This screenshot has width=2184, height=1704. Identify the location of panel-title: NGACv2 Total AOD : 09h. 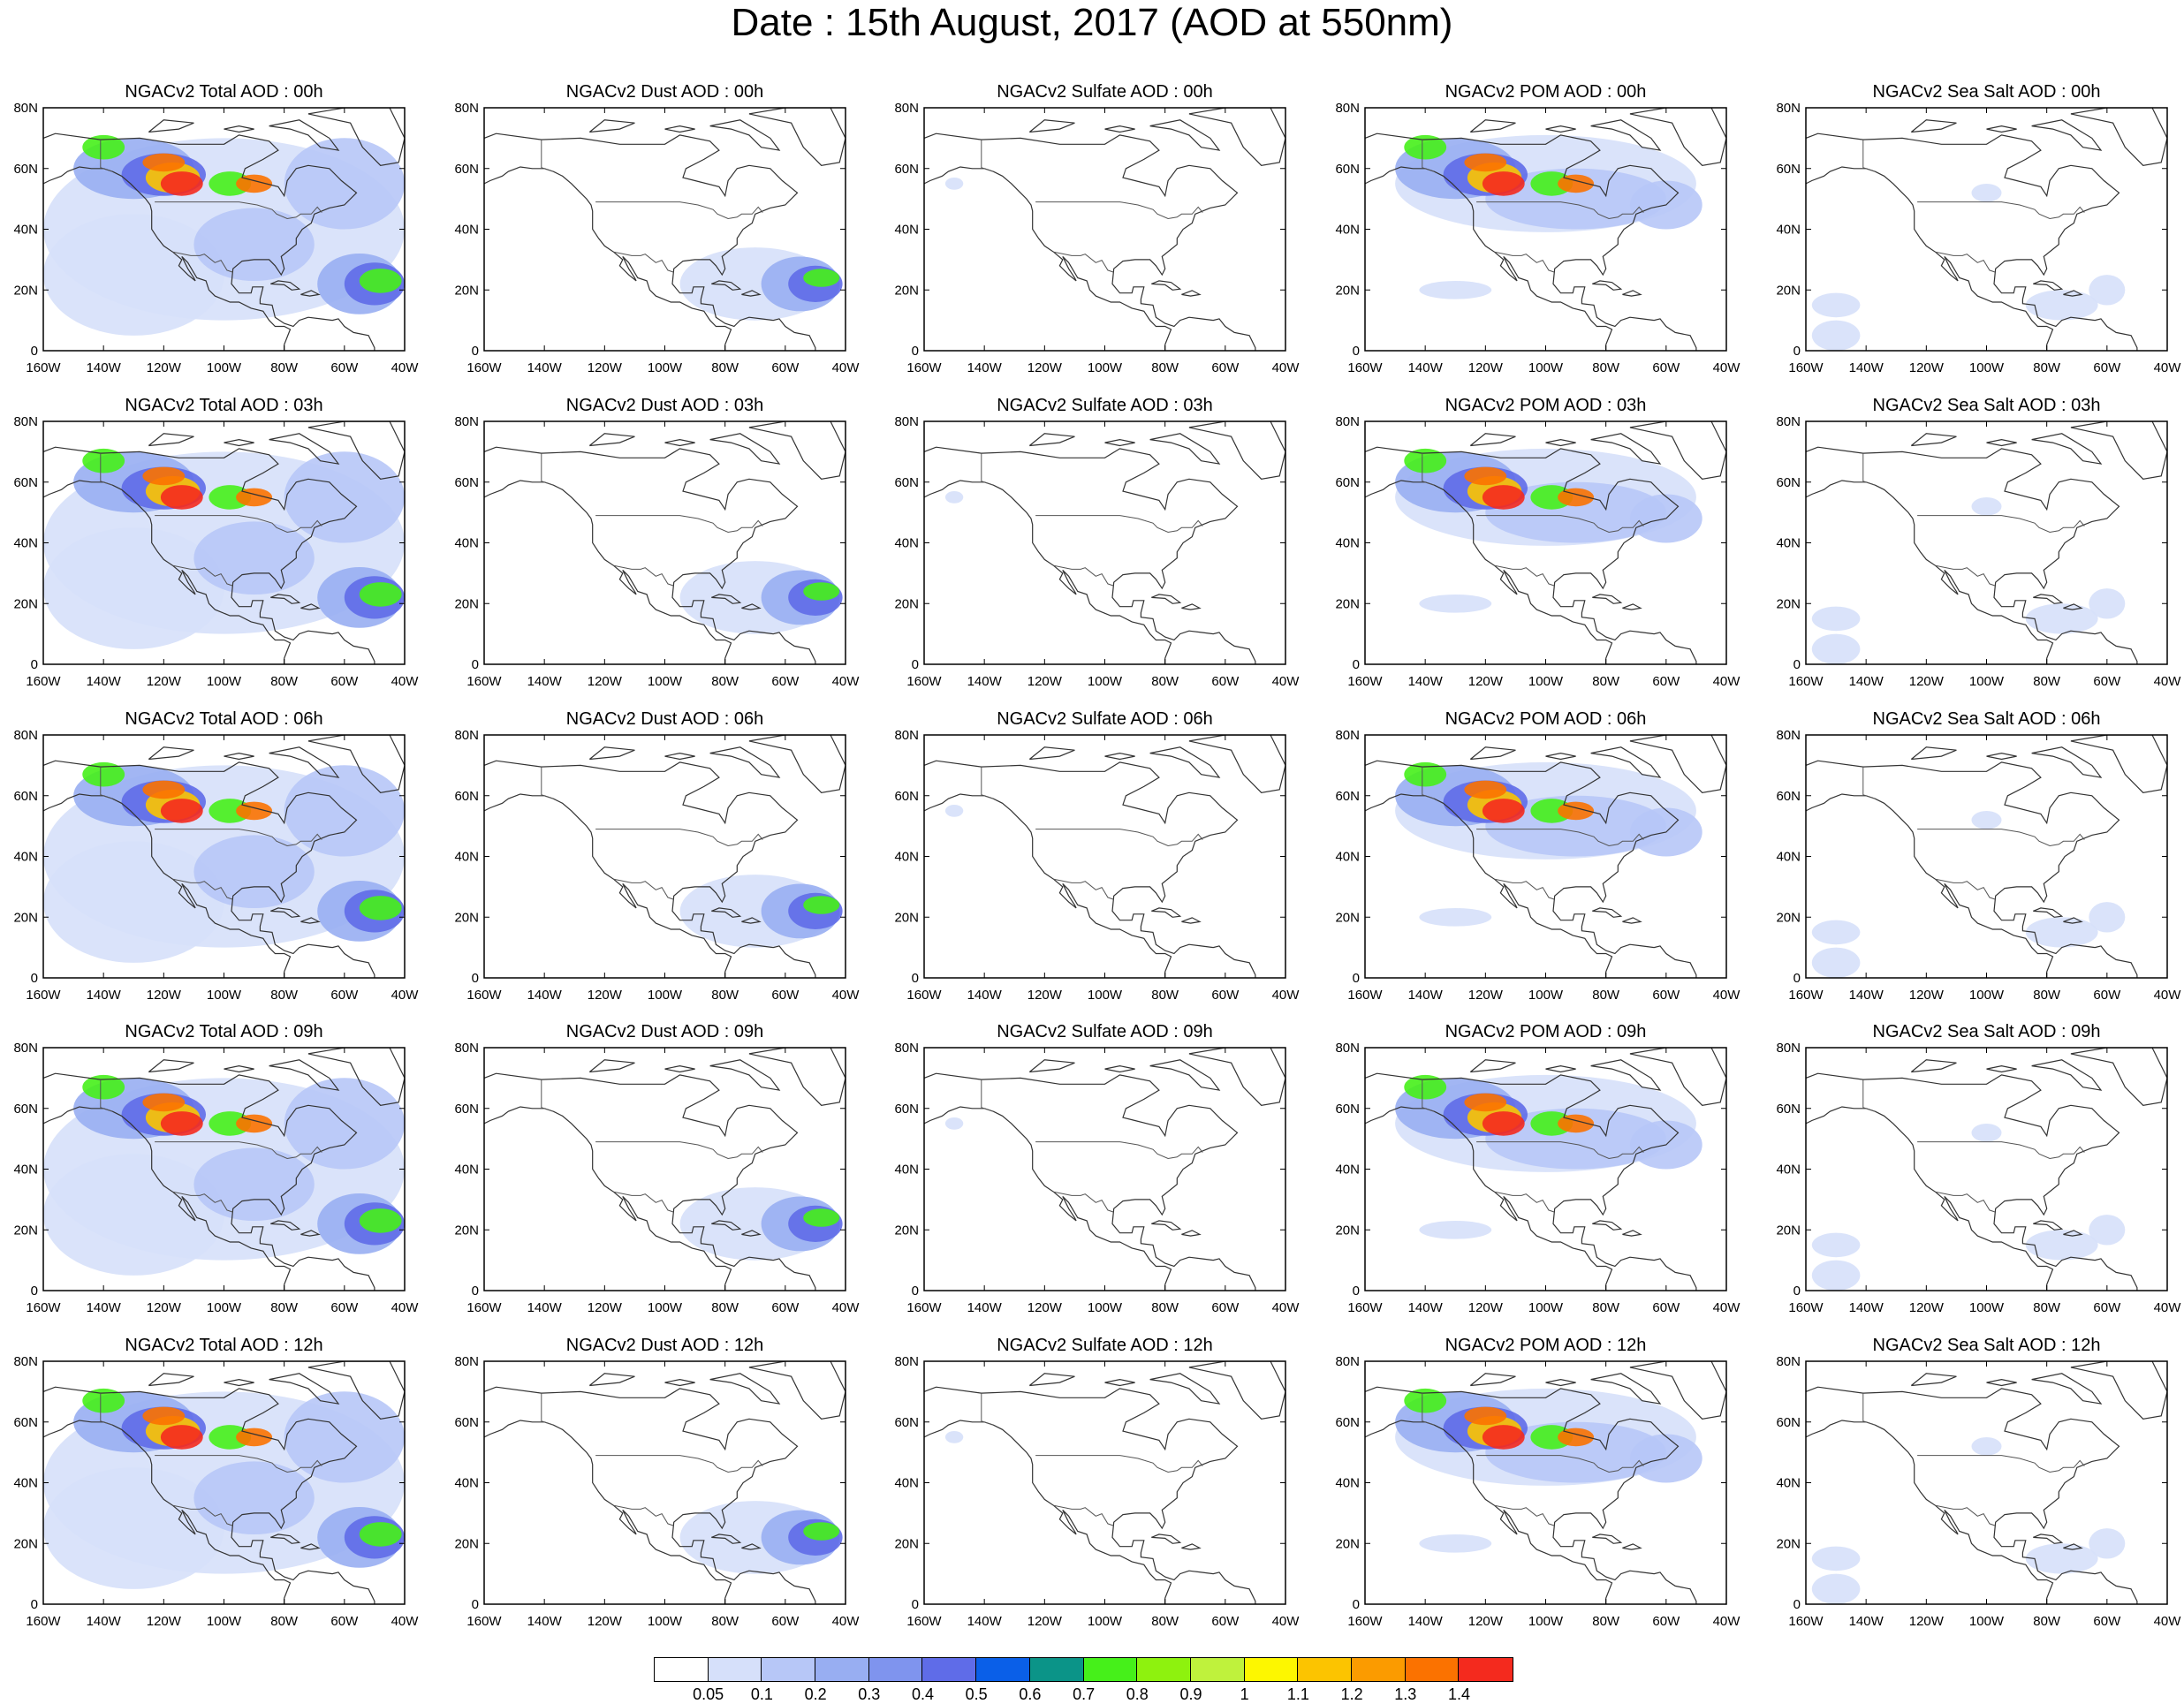
(224, 1031).